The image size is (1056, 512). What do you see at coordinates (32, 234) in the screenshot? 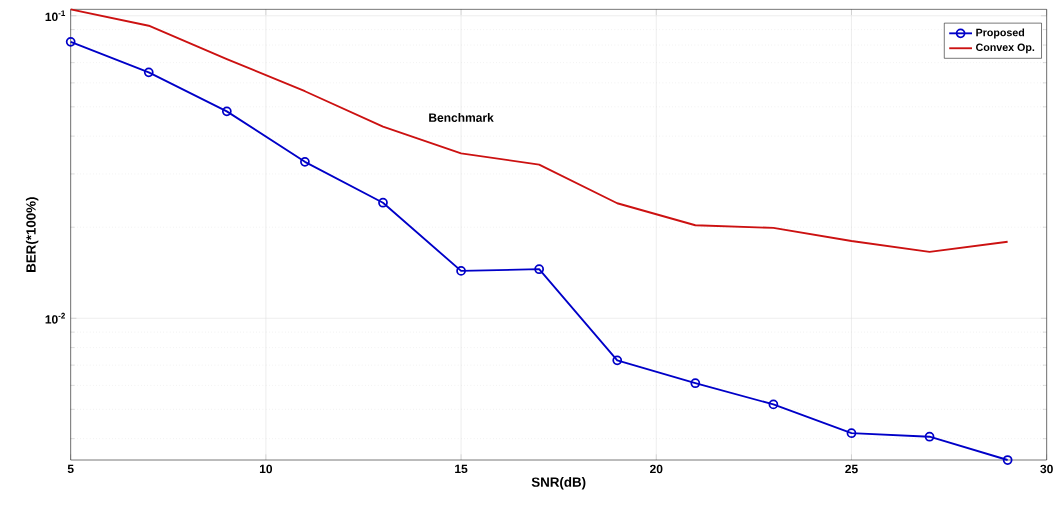
I see `y-axis-title: BER(*100%)` at bounding box center [32, 234].